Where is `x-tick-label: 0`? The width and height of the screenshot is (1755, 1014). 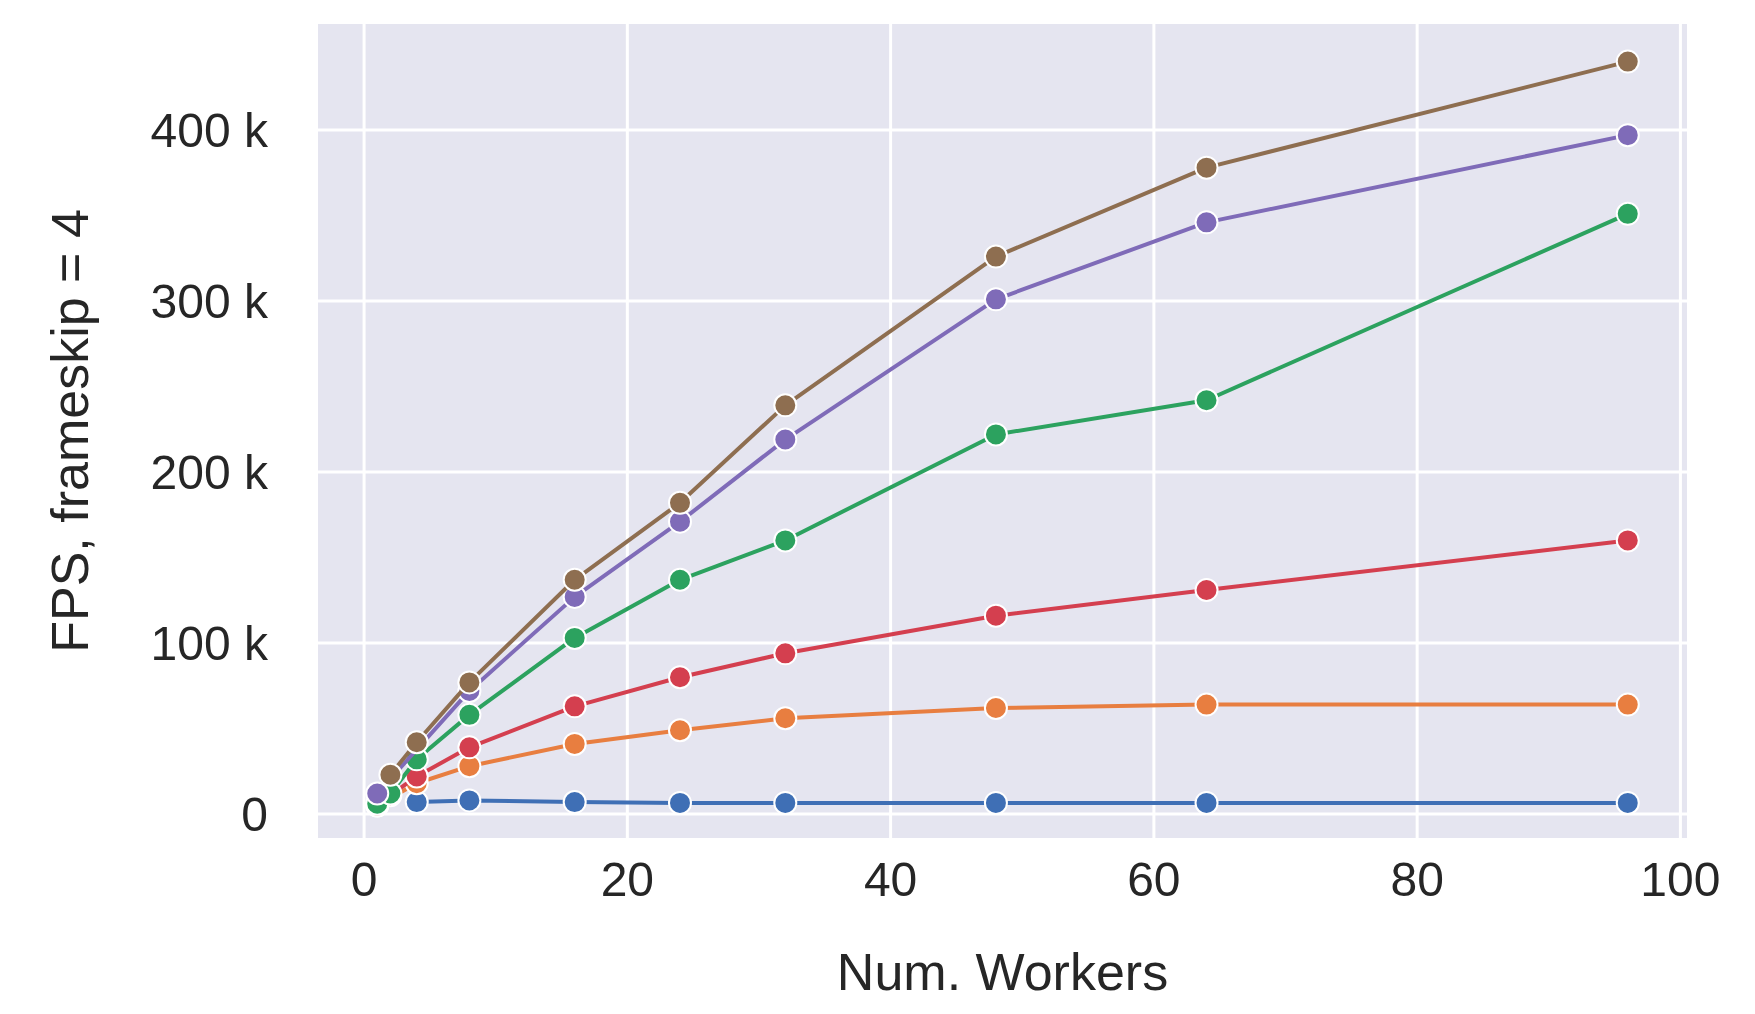 x-tick-label: 0 is located at coordinates (364, 879).